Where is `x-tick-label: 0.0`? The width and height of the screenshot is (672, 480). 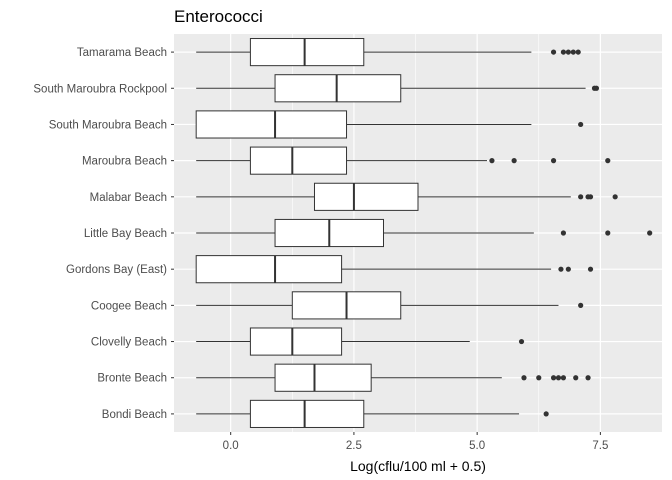
x-tick-label: 0.0 is located at coordinates (231, 446).